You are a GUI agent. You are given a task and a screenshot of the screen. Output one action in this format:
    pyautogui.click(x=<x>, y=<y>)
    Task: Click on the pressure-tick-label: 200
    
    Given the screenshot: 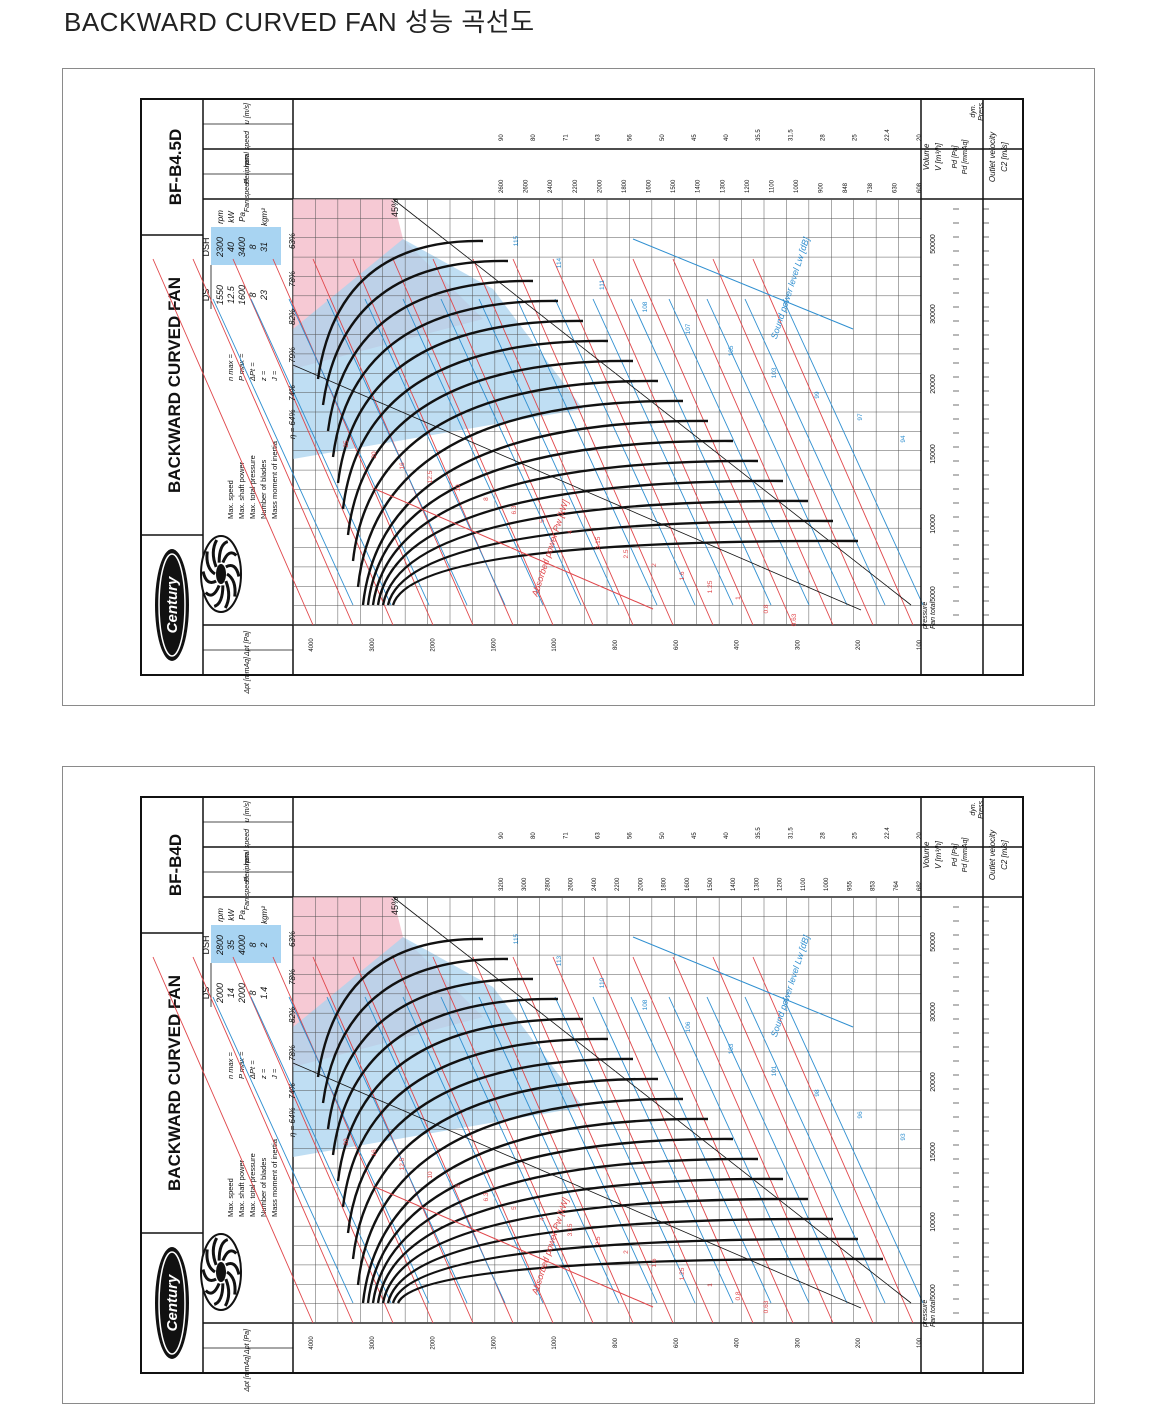 What is the action you would take?
    pyautogui.click(x=859, y=1342)
    